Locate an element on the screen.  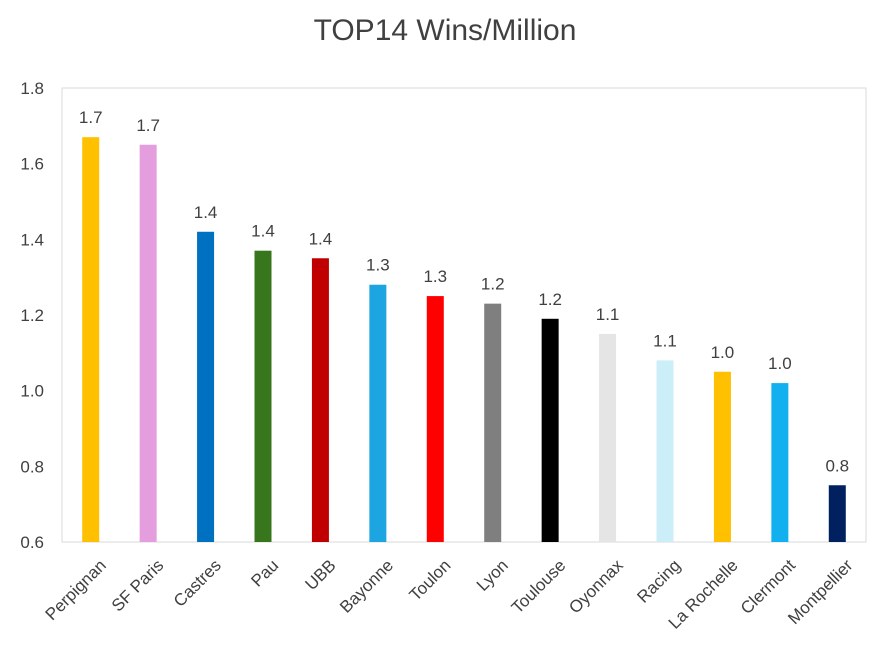
x-category-label: Pau is located at coordinates (264, 573).